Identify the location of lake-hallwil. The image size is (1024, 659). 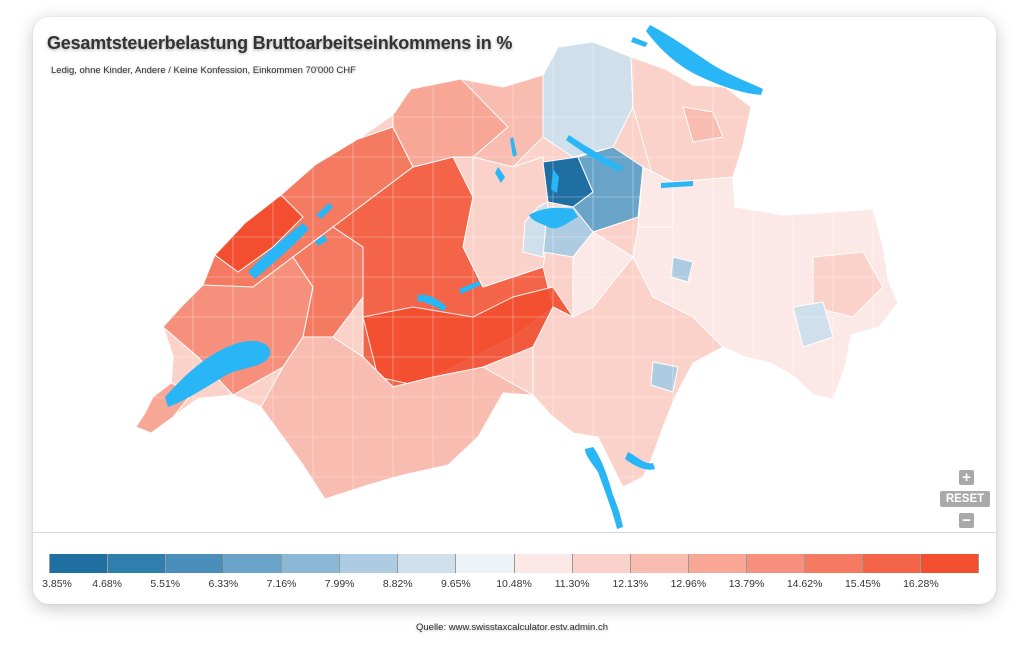
(513, 147).